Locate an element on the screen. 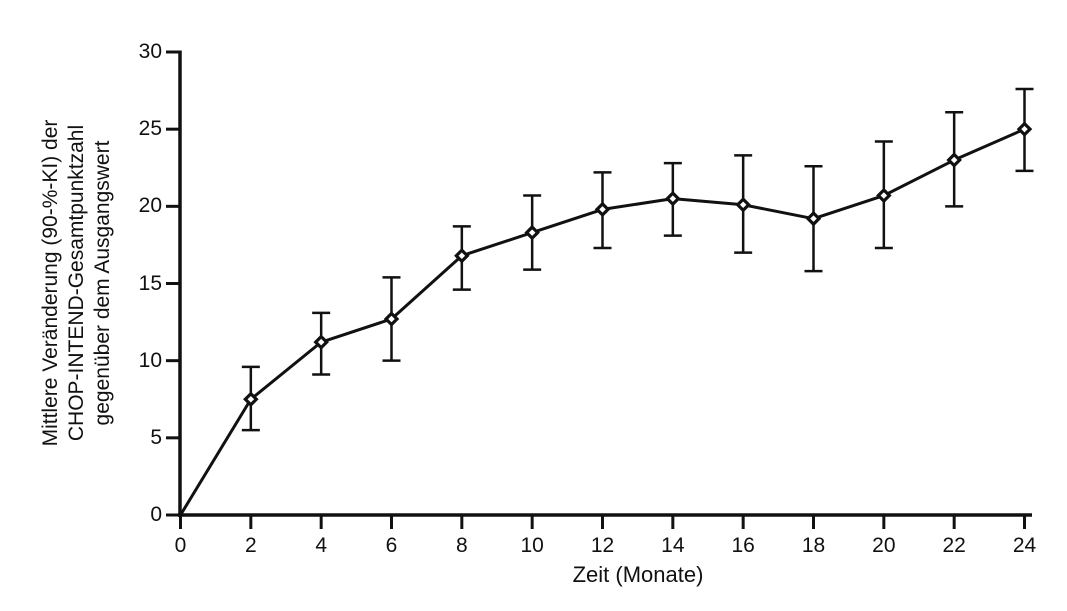  x-tick-label: 20 is located at coordinates (884, 545).